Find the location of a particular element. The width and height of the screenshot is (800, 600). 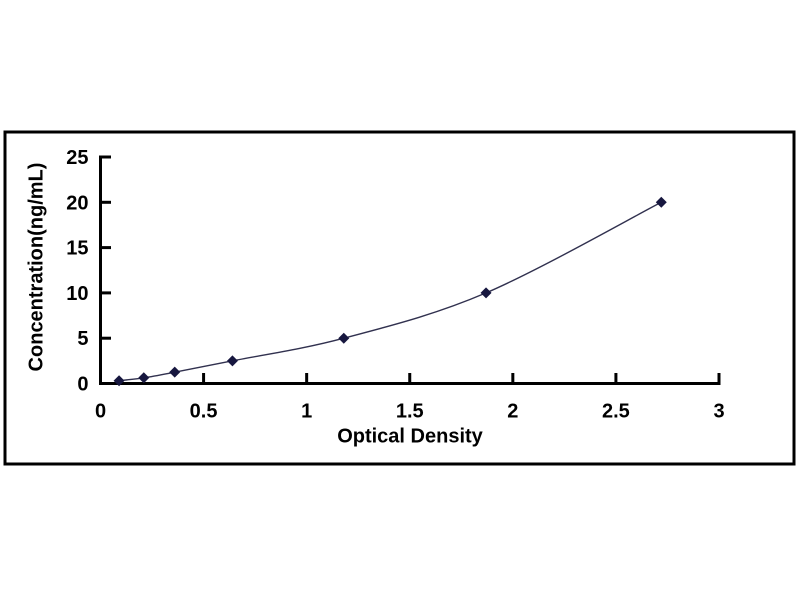

y-tick-label: 10 is located at coordinates (77, 294).